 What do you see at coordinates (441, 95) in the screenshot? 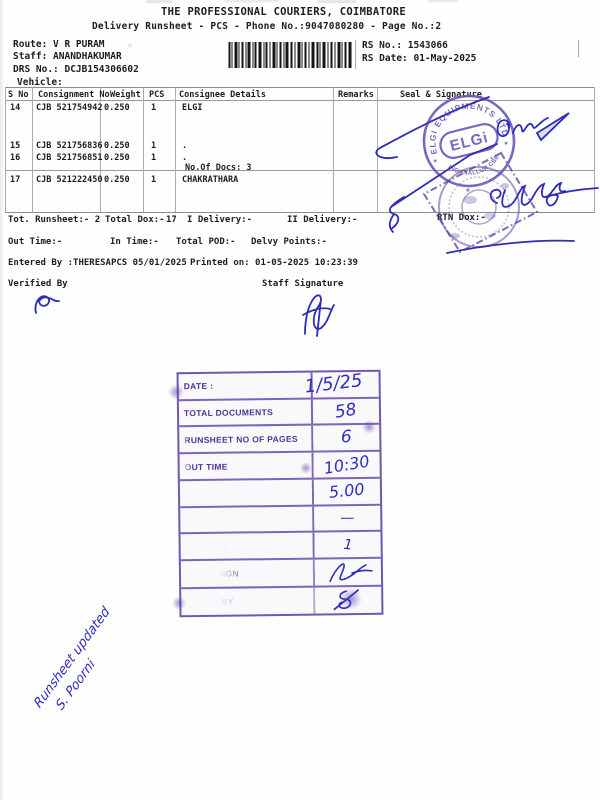
I see `col-header-seal: Seal & Signature` at bounding box center [441, 95].